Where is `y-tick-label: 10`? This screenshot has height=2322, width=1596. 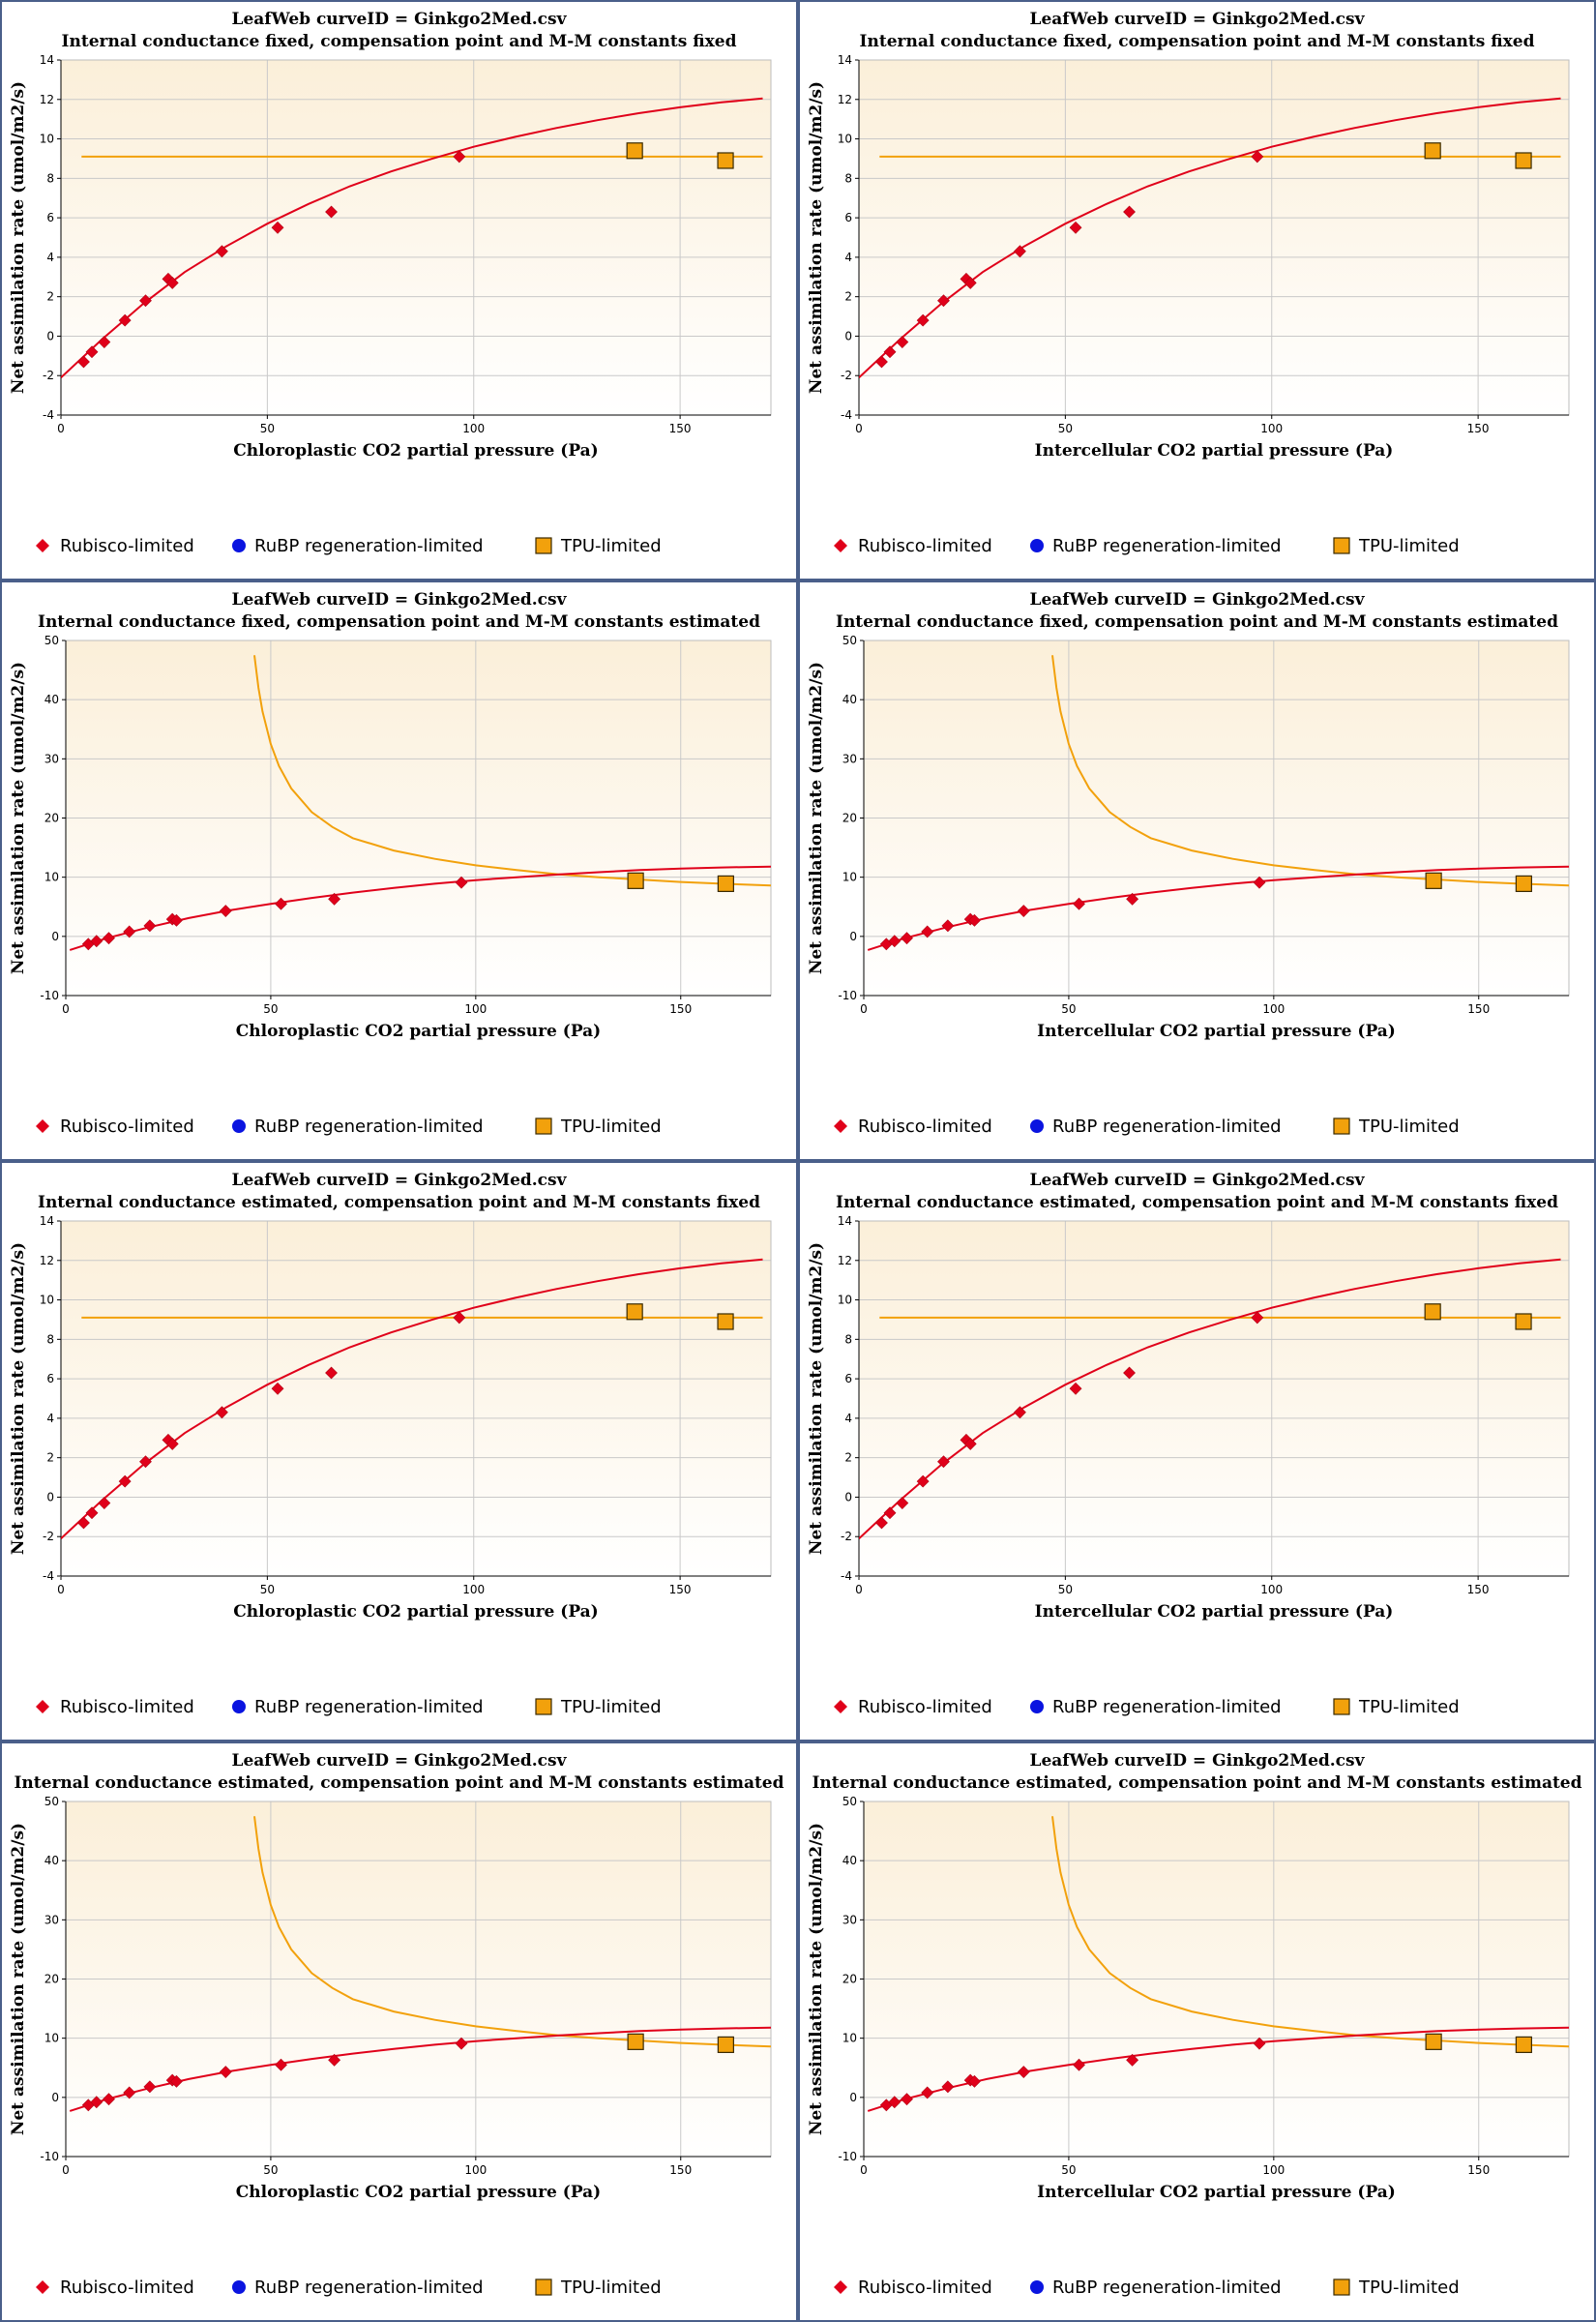 y-tick-label: 10 is located at coordinates (845, 139).